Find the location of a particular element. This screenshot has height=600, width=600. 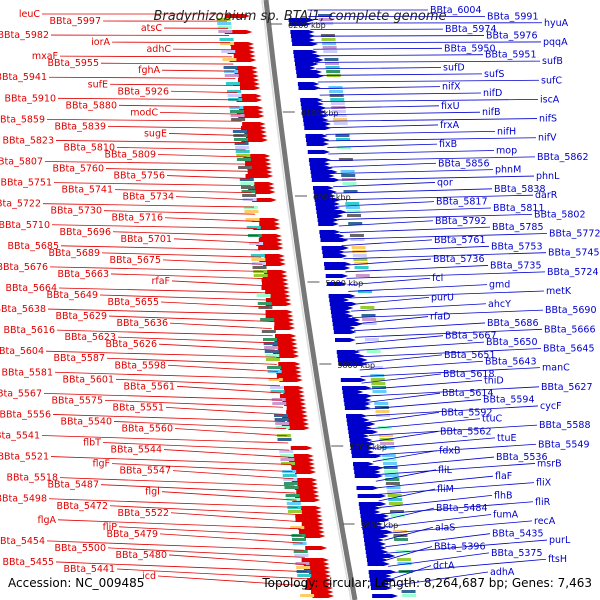

left-gene-label: BBta_5575 is located at coordinates (77, 400).